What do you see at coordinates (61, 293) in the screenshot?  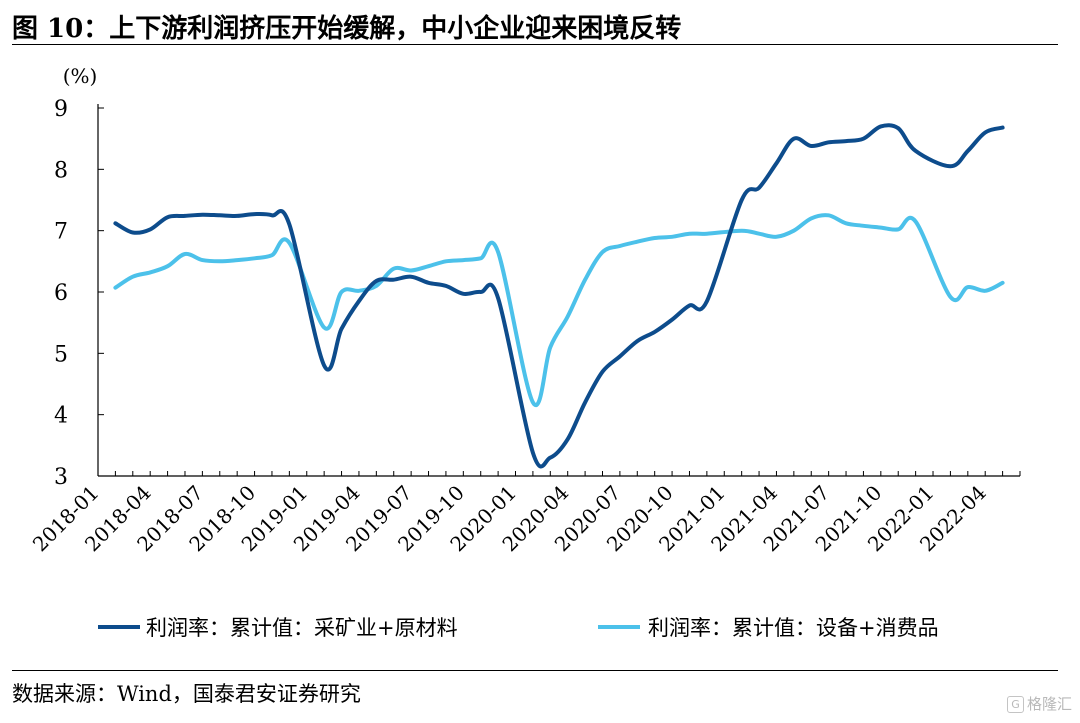 I see `y-tick-label: 6` at bounding box center [61, 293].